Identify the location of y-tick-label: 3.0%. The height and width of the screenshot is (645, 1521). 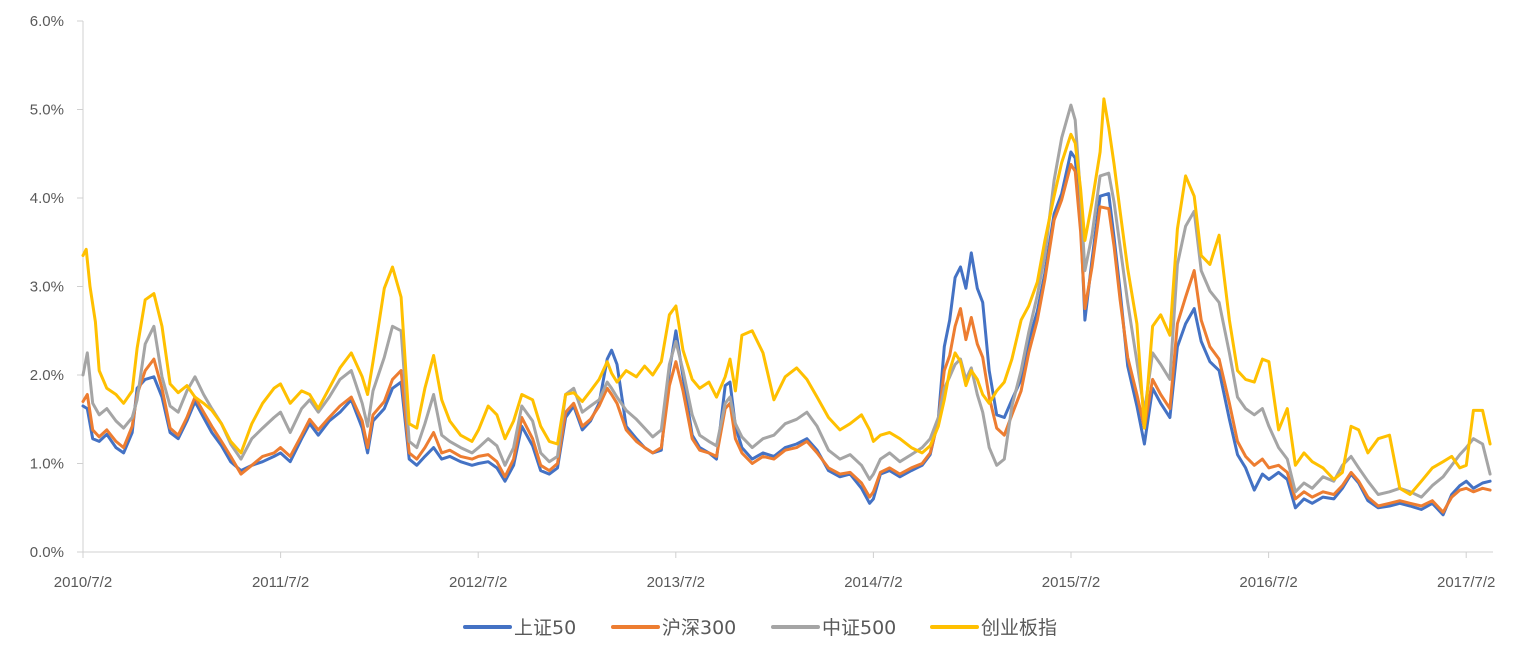
(47, 287).